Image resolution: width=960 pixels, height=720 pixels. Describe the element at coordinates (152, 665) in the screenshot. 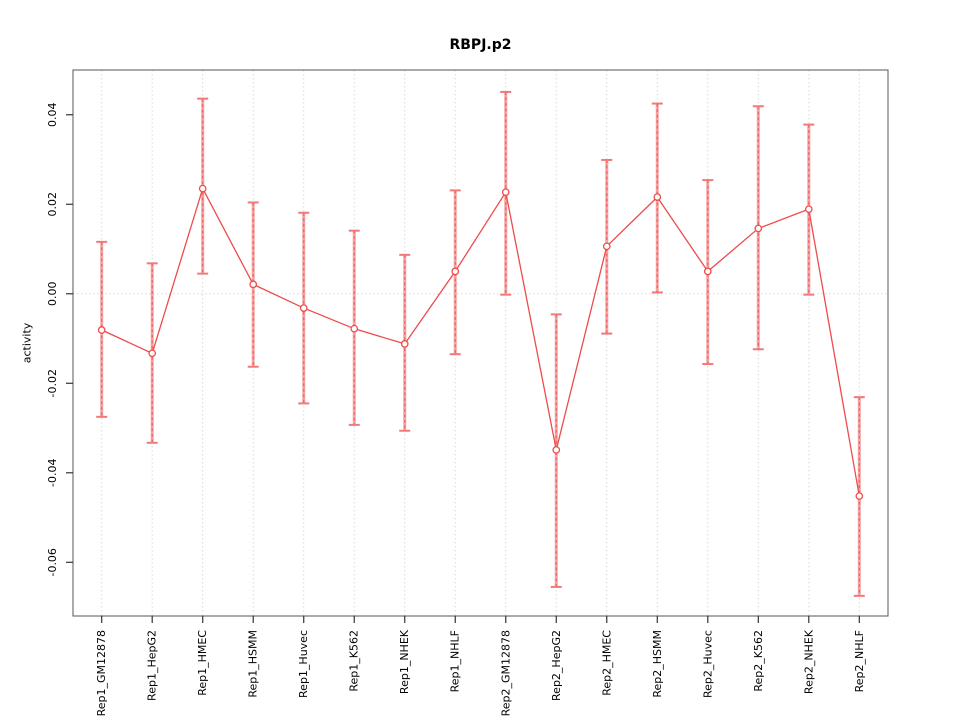

I see `x-tick-label: Rep1_HepG2` at that location.